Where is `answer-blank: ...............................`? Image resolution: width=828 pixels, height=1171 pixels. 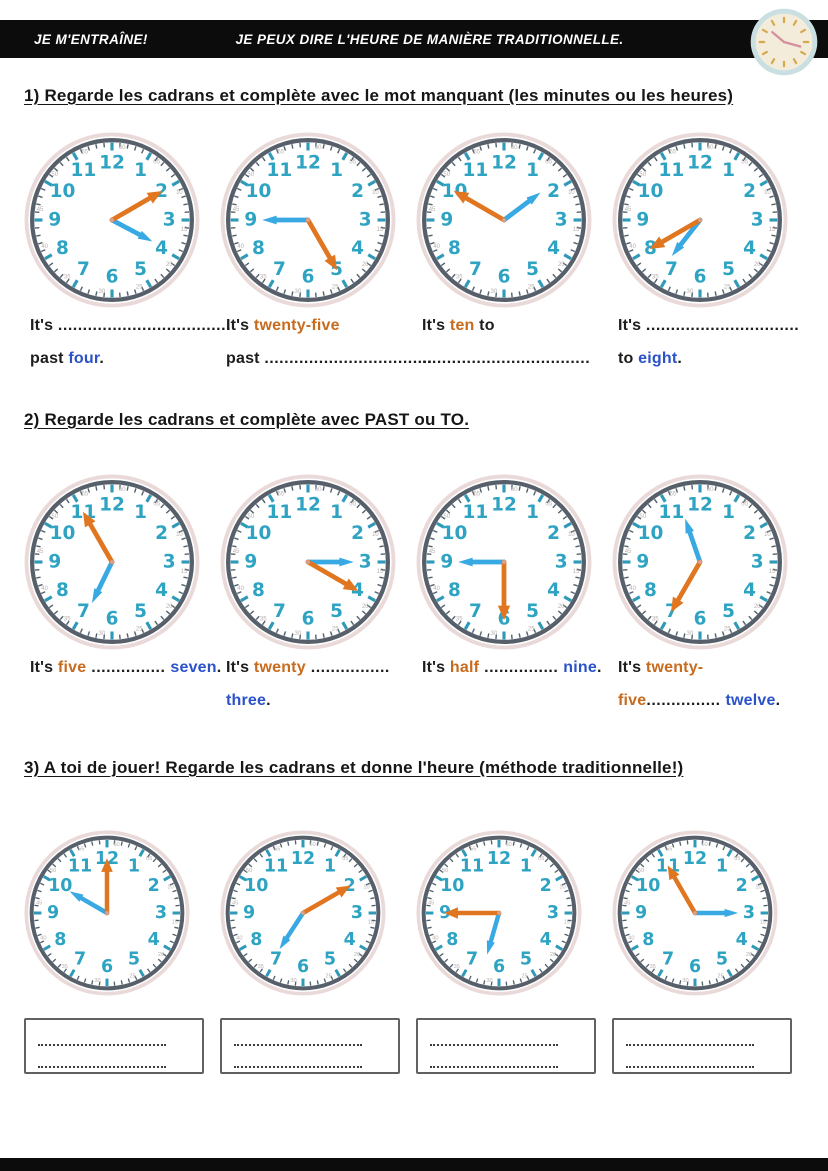
answer-blank: ............................... is located at coordinates (722, 325).